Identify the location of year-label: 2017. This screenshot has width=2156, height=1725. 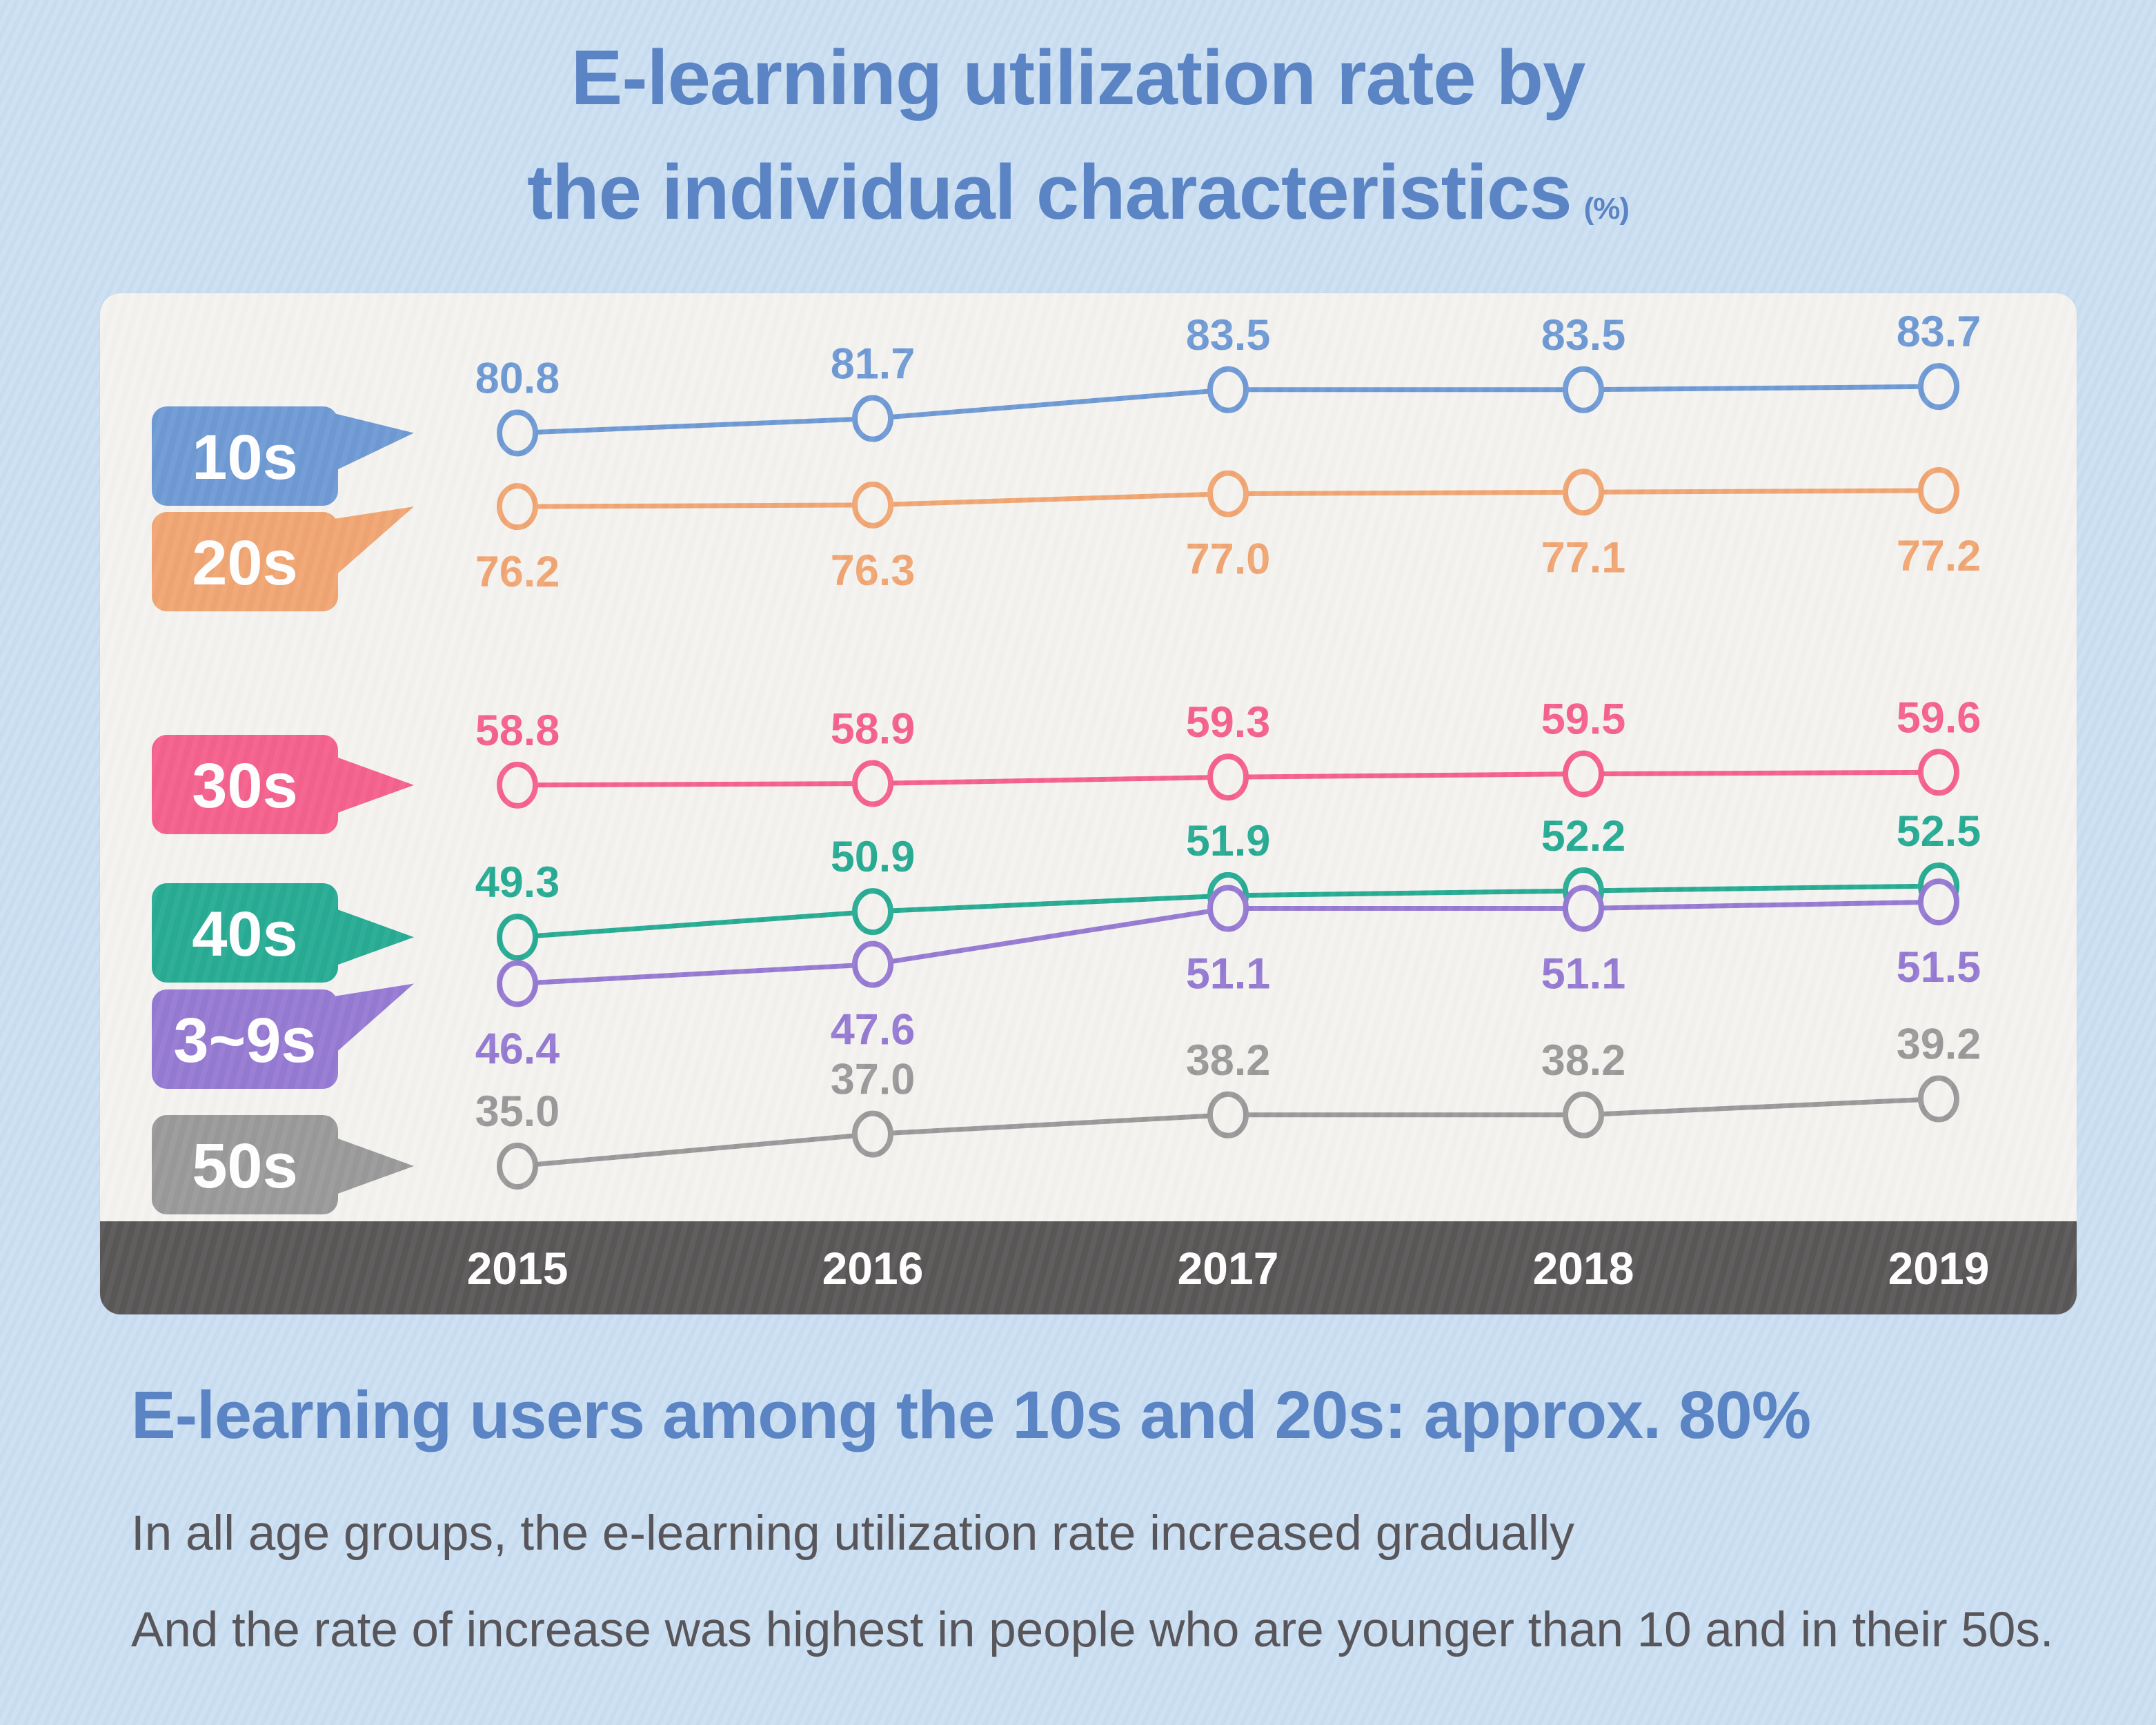
(1228, 1268).